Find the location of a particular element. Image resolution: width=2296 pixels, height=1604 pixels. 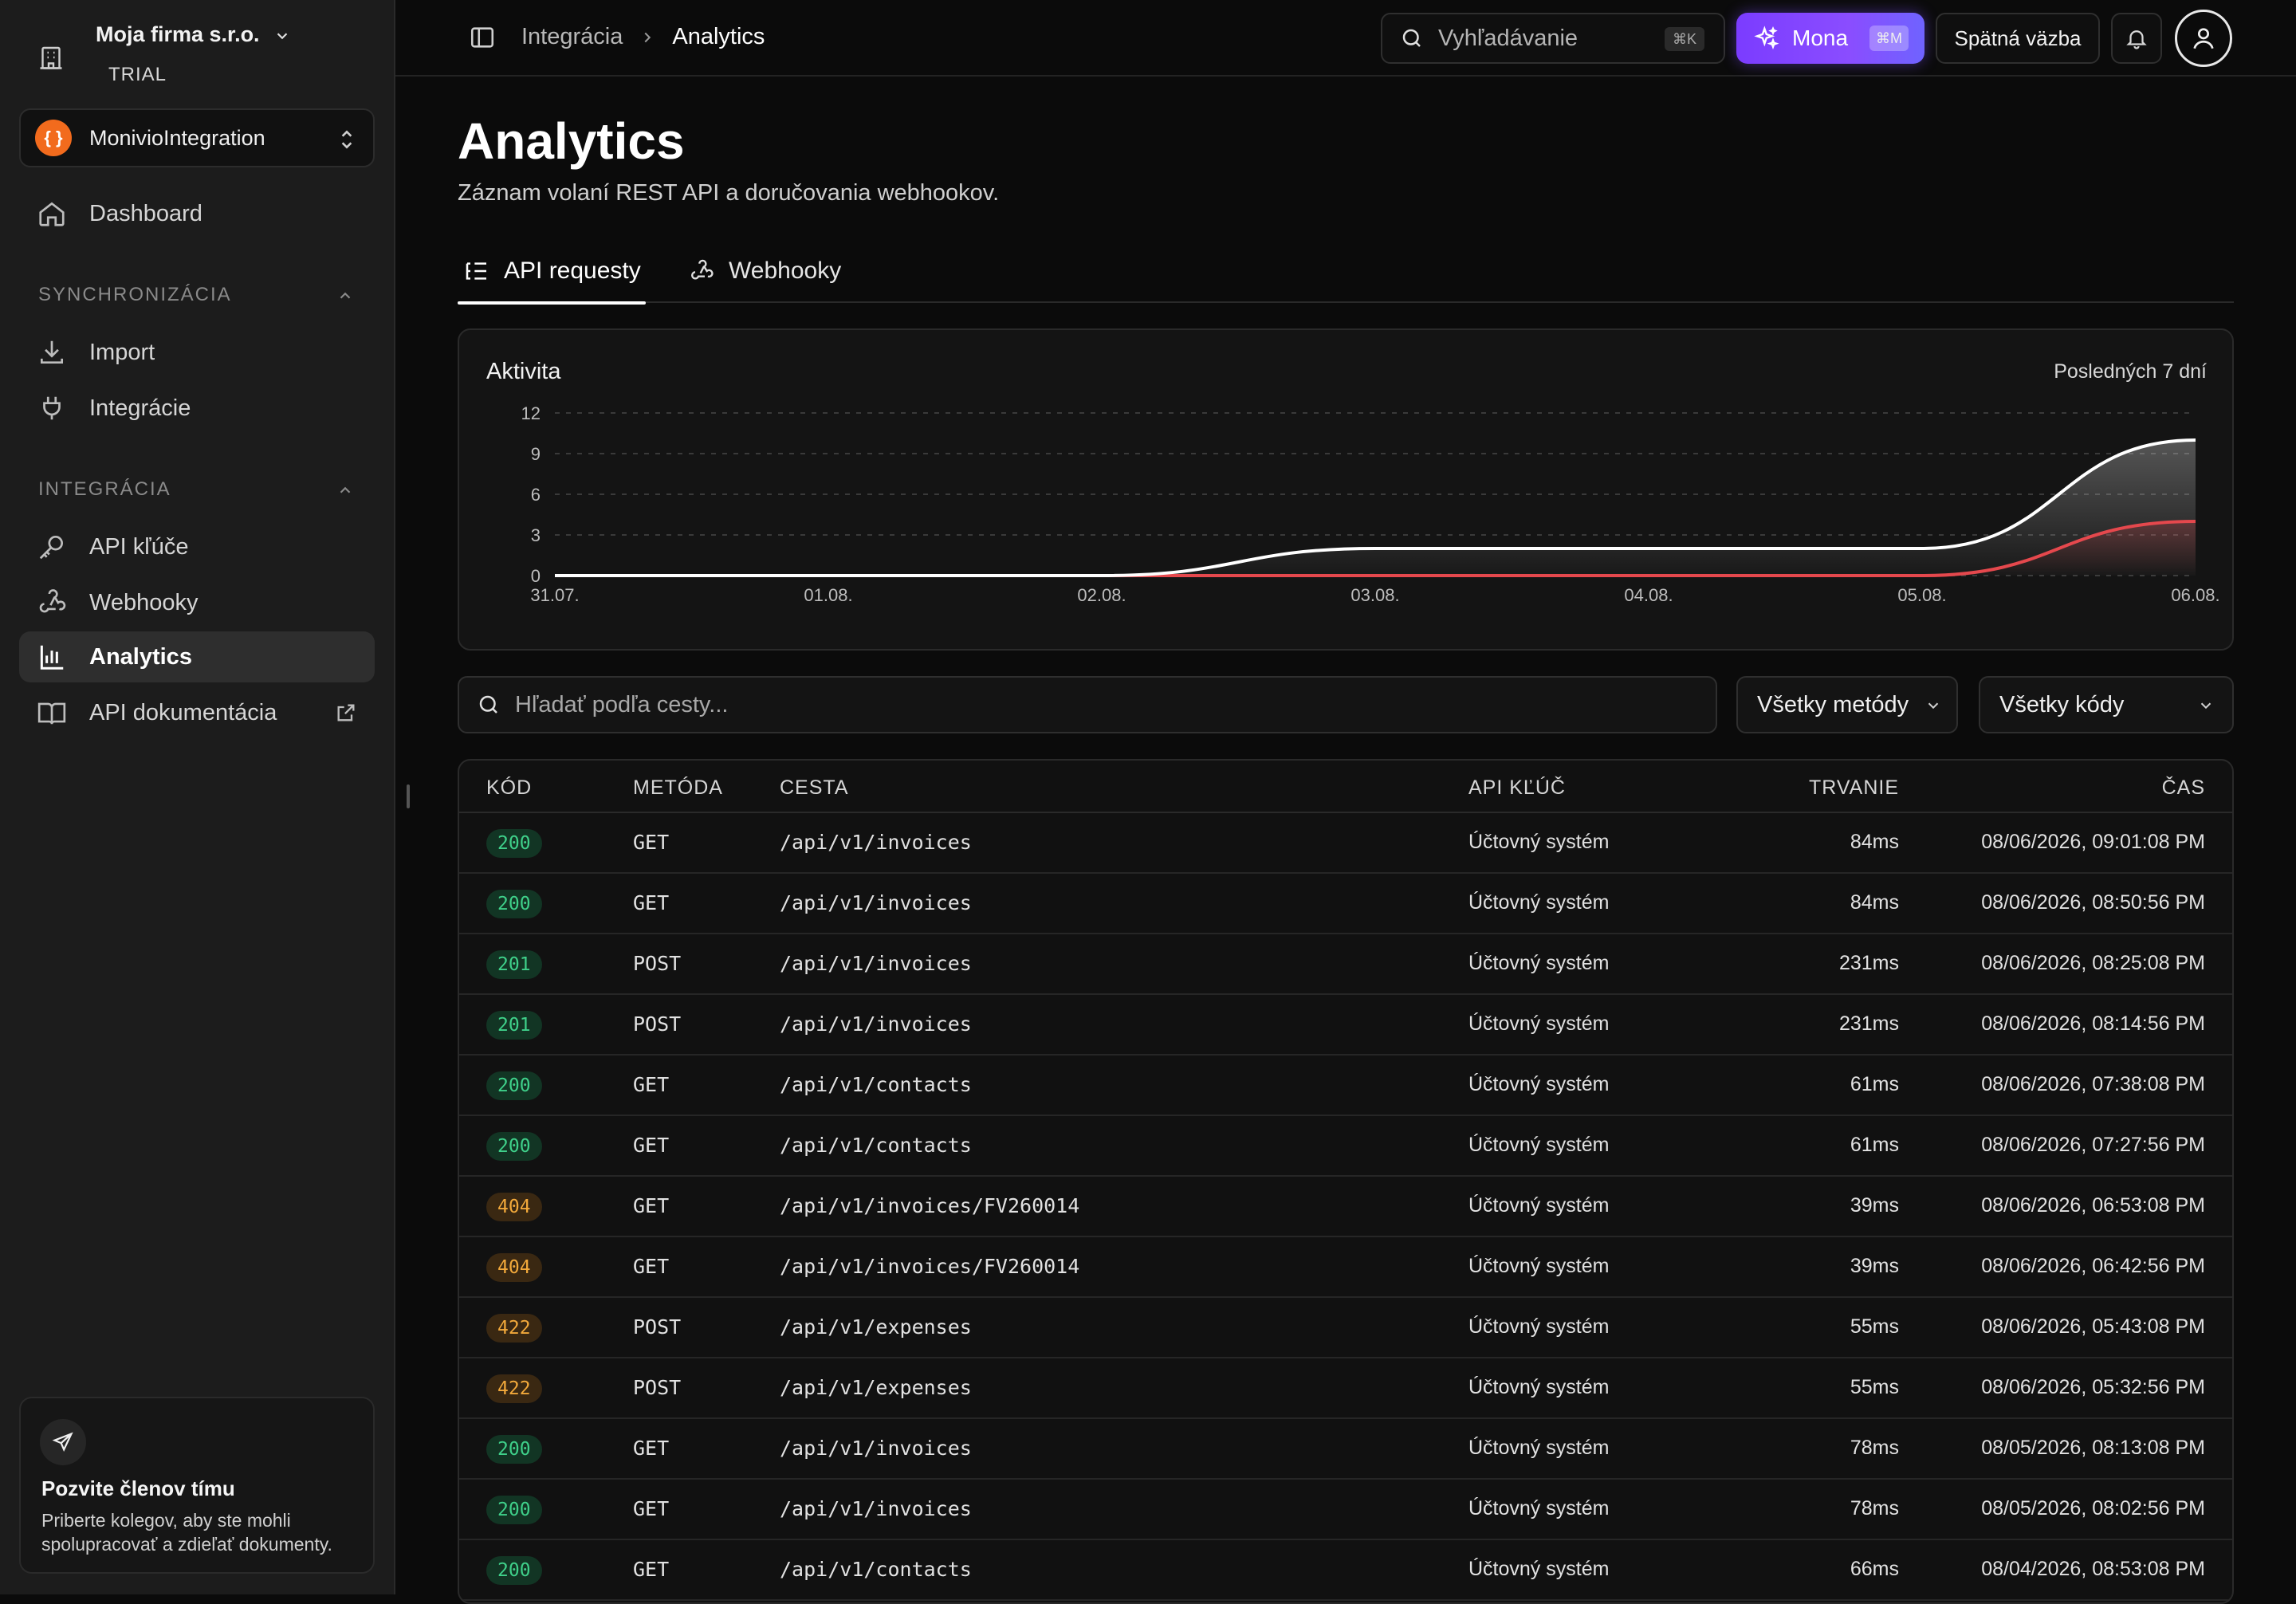

breadcrumb-parent: Integrácia is located at coordinates (572, 36).